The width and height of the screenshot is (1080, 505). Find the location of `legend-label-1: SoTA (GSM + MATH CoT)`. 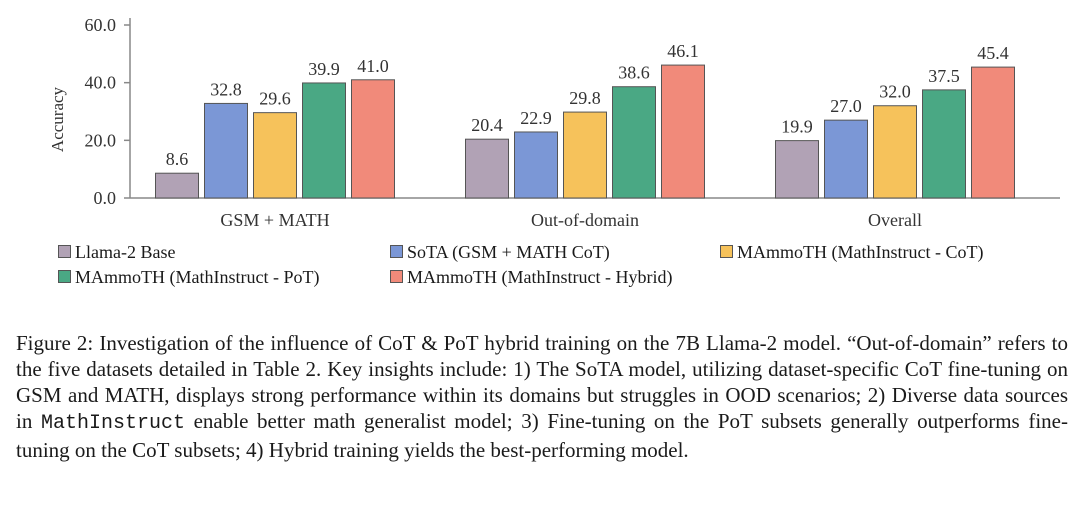

legend-label-1: SoTA (GSM + MATH CoT) is located at coordinates (508, 252).